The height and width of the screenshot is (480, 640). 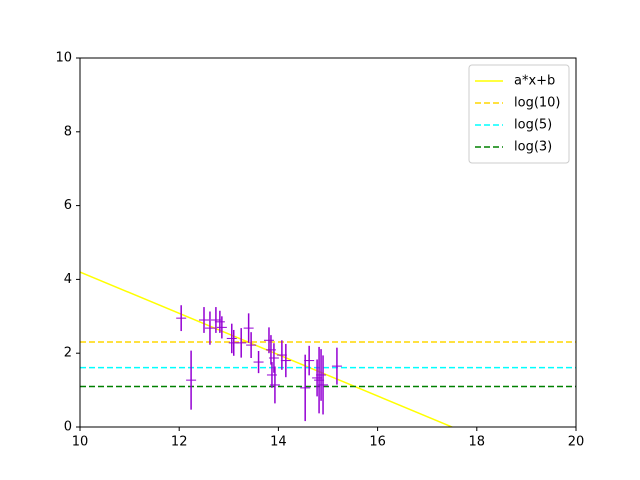 What do you see at coordinates (533, 125) in the screenshot?
I see `legend-label: log(5)` at bounding box center [533, 125].